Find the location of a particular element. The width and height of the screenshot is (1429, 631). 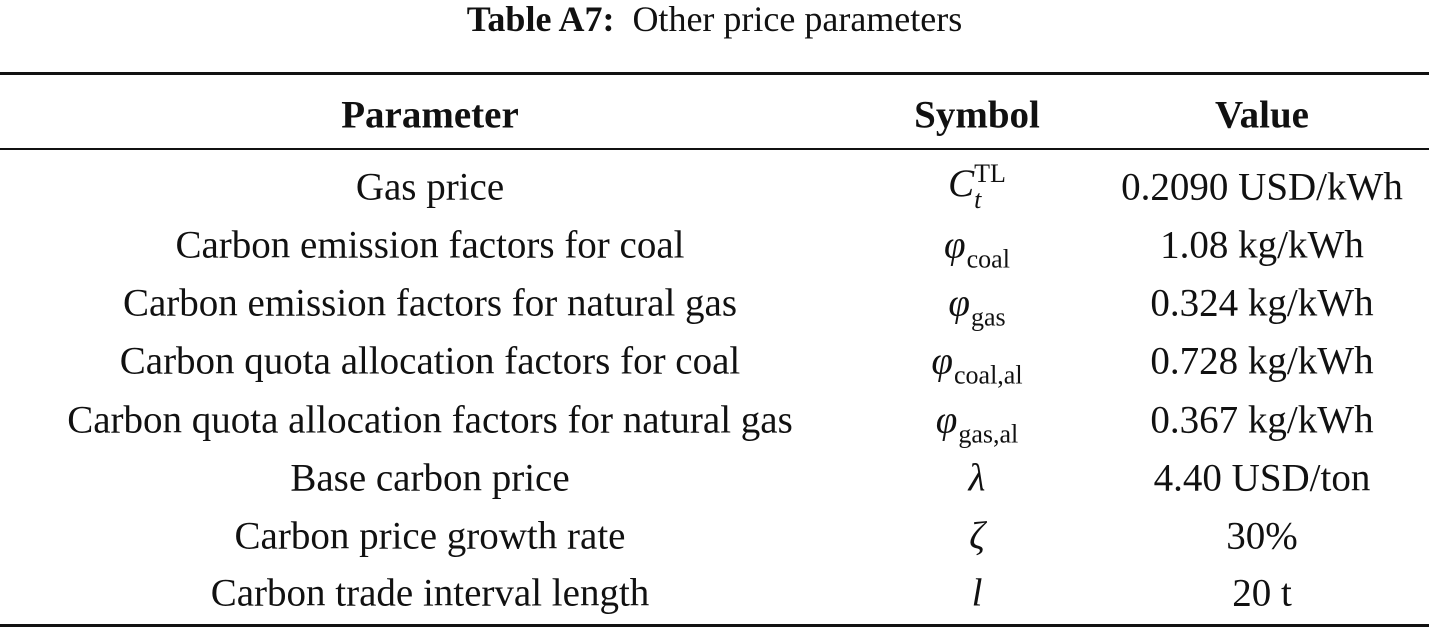

symbol-sub: t is located at coordinates (978, 199).